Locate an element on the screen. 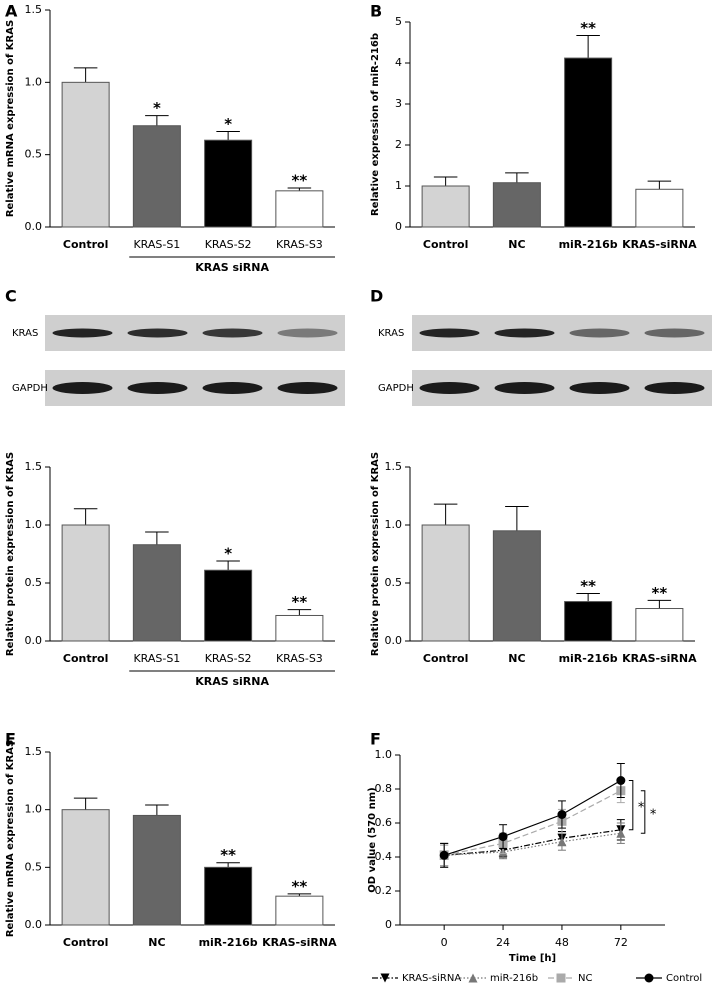 The height and width of the screenshot is (990, 714). x-tick-label: KRAS-S2 is located at coordinates (228, 658).